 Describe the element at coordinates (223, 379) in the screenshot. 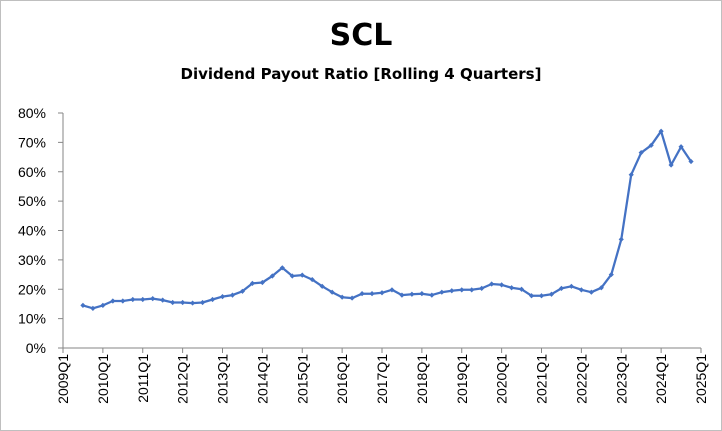

I see `x-tick-label: 2013Q1` at that location.